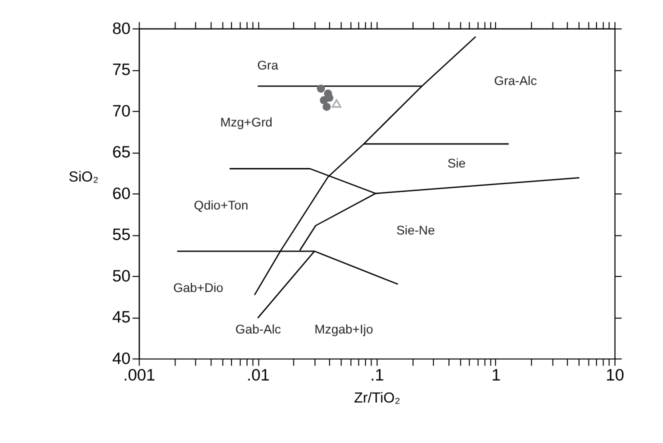 The image size is (663, 443). What do you see at coordinates (221, 205) in the screenshot?
I see `annotation: Qdio+Ton` at bounding box center [221, 205].